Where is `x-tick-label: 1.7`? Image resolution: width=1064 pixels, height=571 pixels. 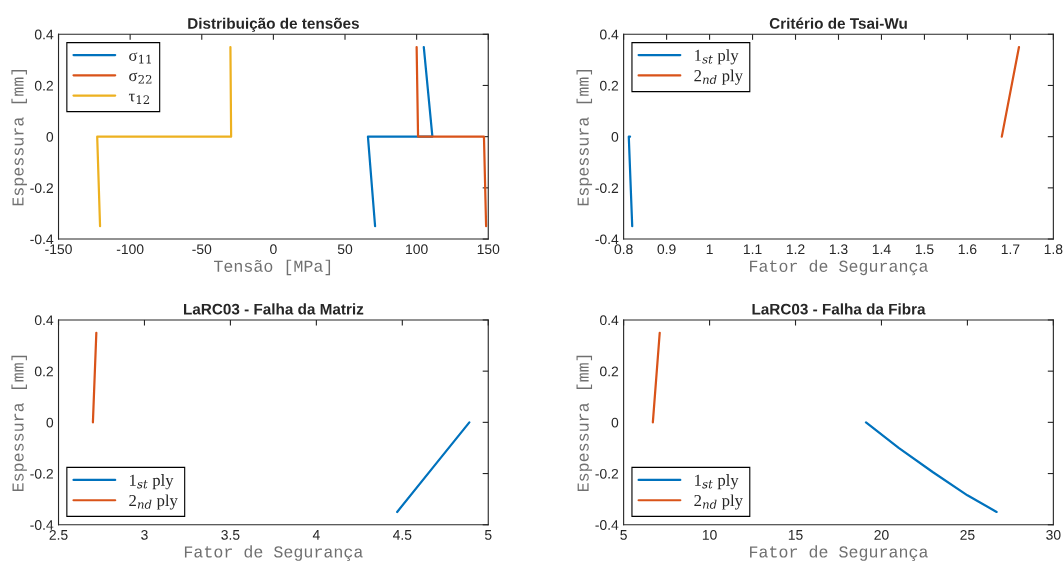 x-tick-label: 1.7 is located at coordinates (1010, 249).